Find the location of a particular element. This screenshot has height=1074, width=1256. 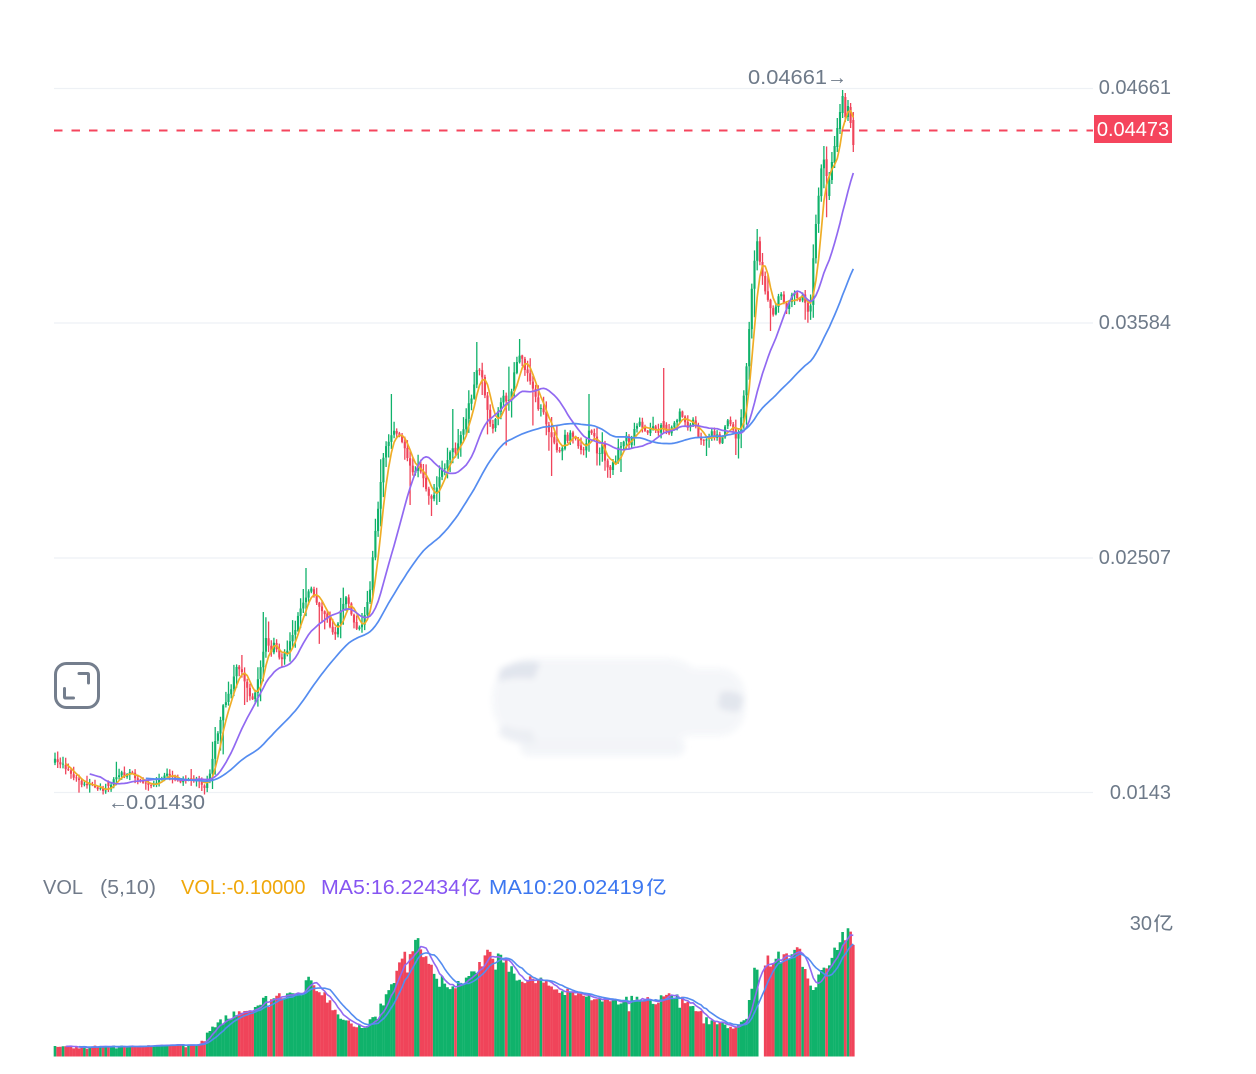

svg-text: VOL:-0.10000 is located at coordinates (243, 888).